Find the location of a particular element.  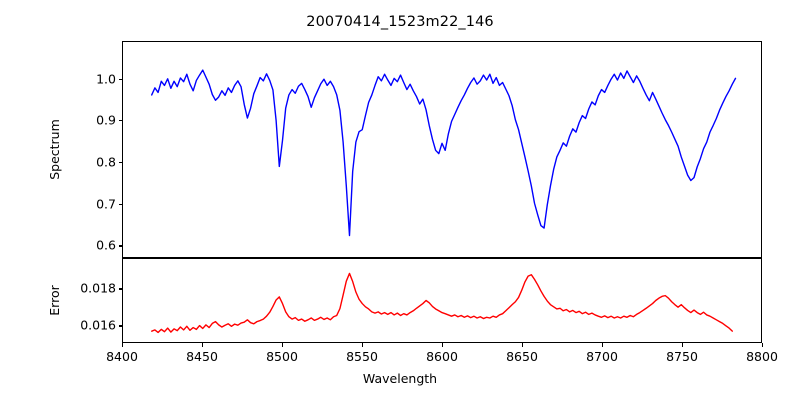

spectrum-ytick-label: 1.0 is located at coordinates (106, 79).